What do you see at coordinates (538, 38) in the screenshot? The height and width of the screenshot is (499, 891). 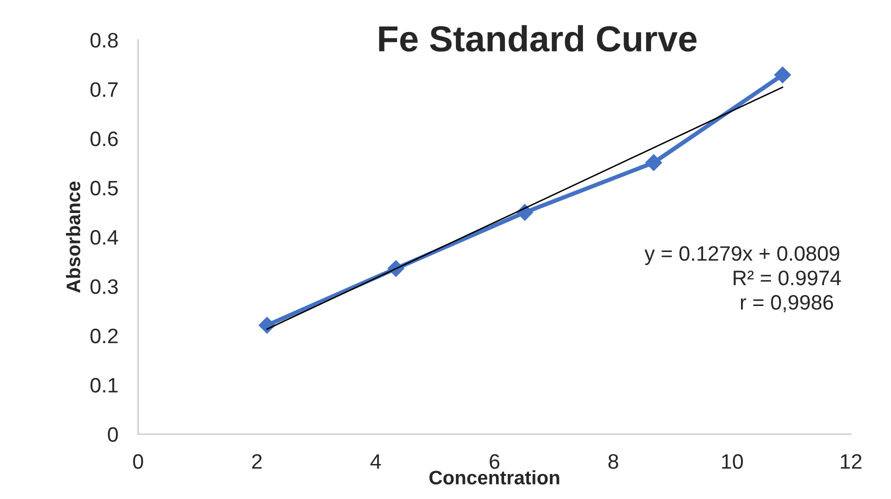 I see `chart-title: Fe Standard Curve` at bounding box center [538, 38].